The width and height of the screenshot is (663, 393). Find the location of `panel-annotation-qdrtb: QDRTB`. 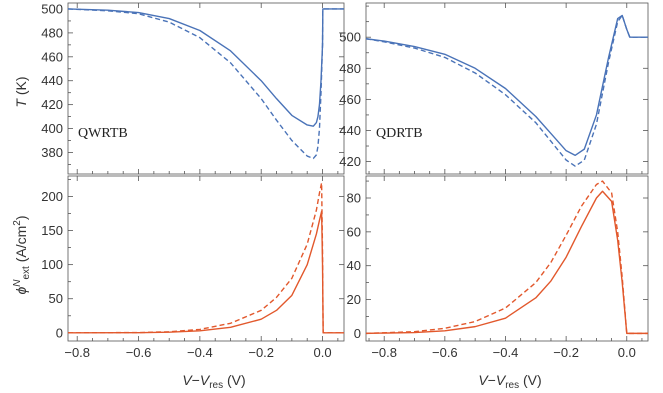

panel-annotation-qdrtb: QDRTB is located at coordinates (399, 133).